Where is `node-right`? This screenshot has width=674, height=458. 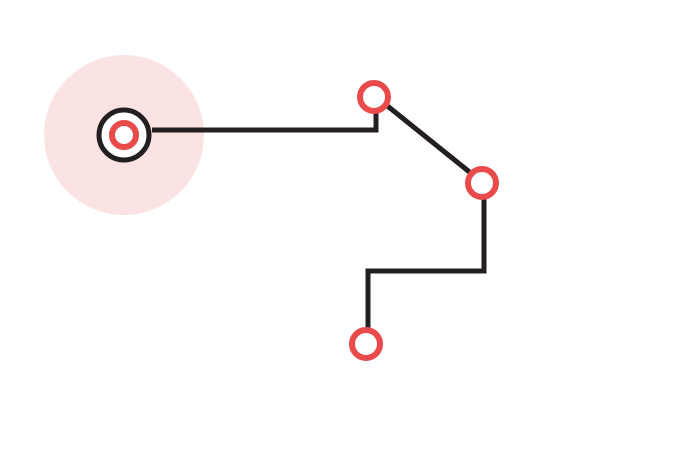 node-right is located at coordinates (482, 183).